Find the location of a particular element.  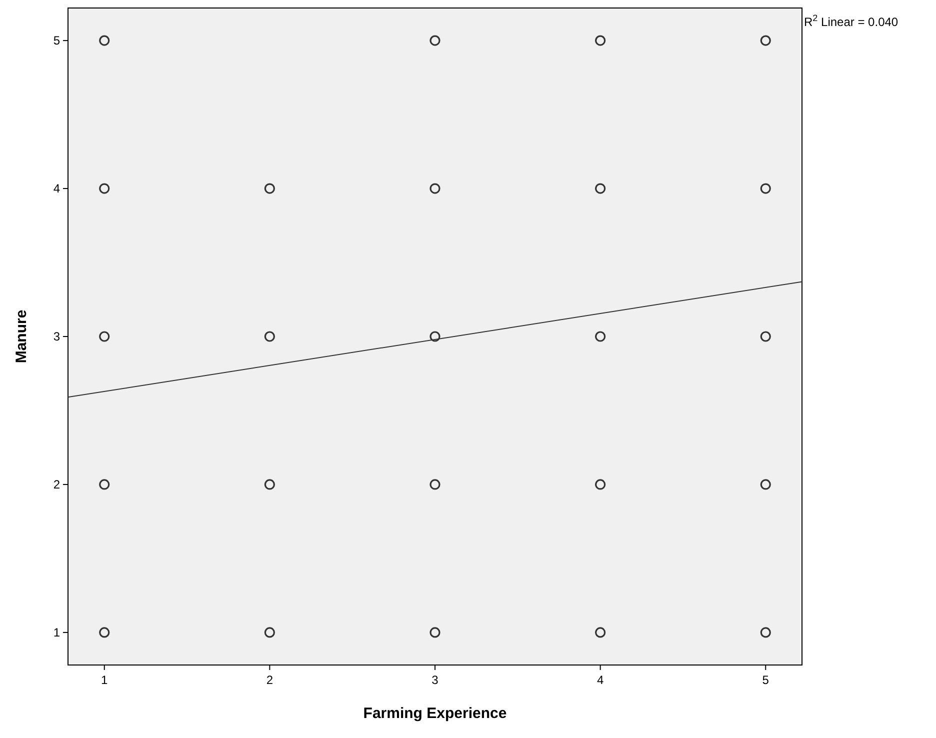

y-tick-label: 4 is located at coordinates (56, 189).